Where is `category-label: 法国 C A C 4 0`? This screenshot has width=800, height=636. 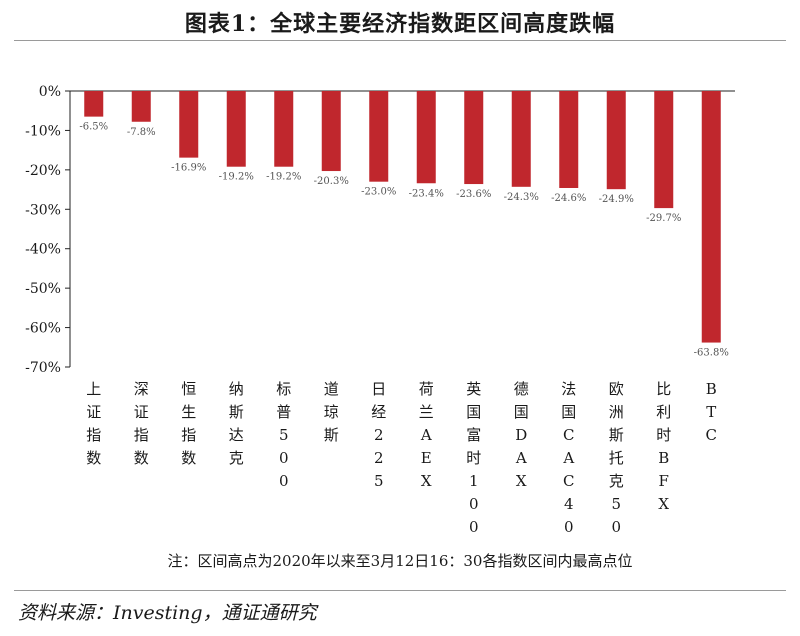
category-label: 法国 C A C 4 0 is located at coordinates (568, 458).